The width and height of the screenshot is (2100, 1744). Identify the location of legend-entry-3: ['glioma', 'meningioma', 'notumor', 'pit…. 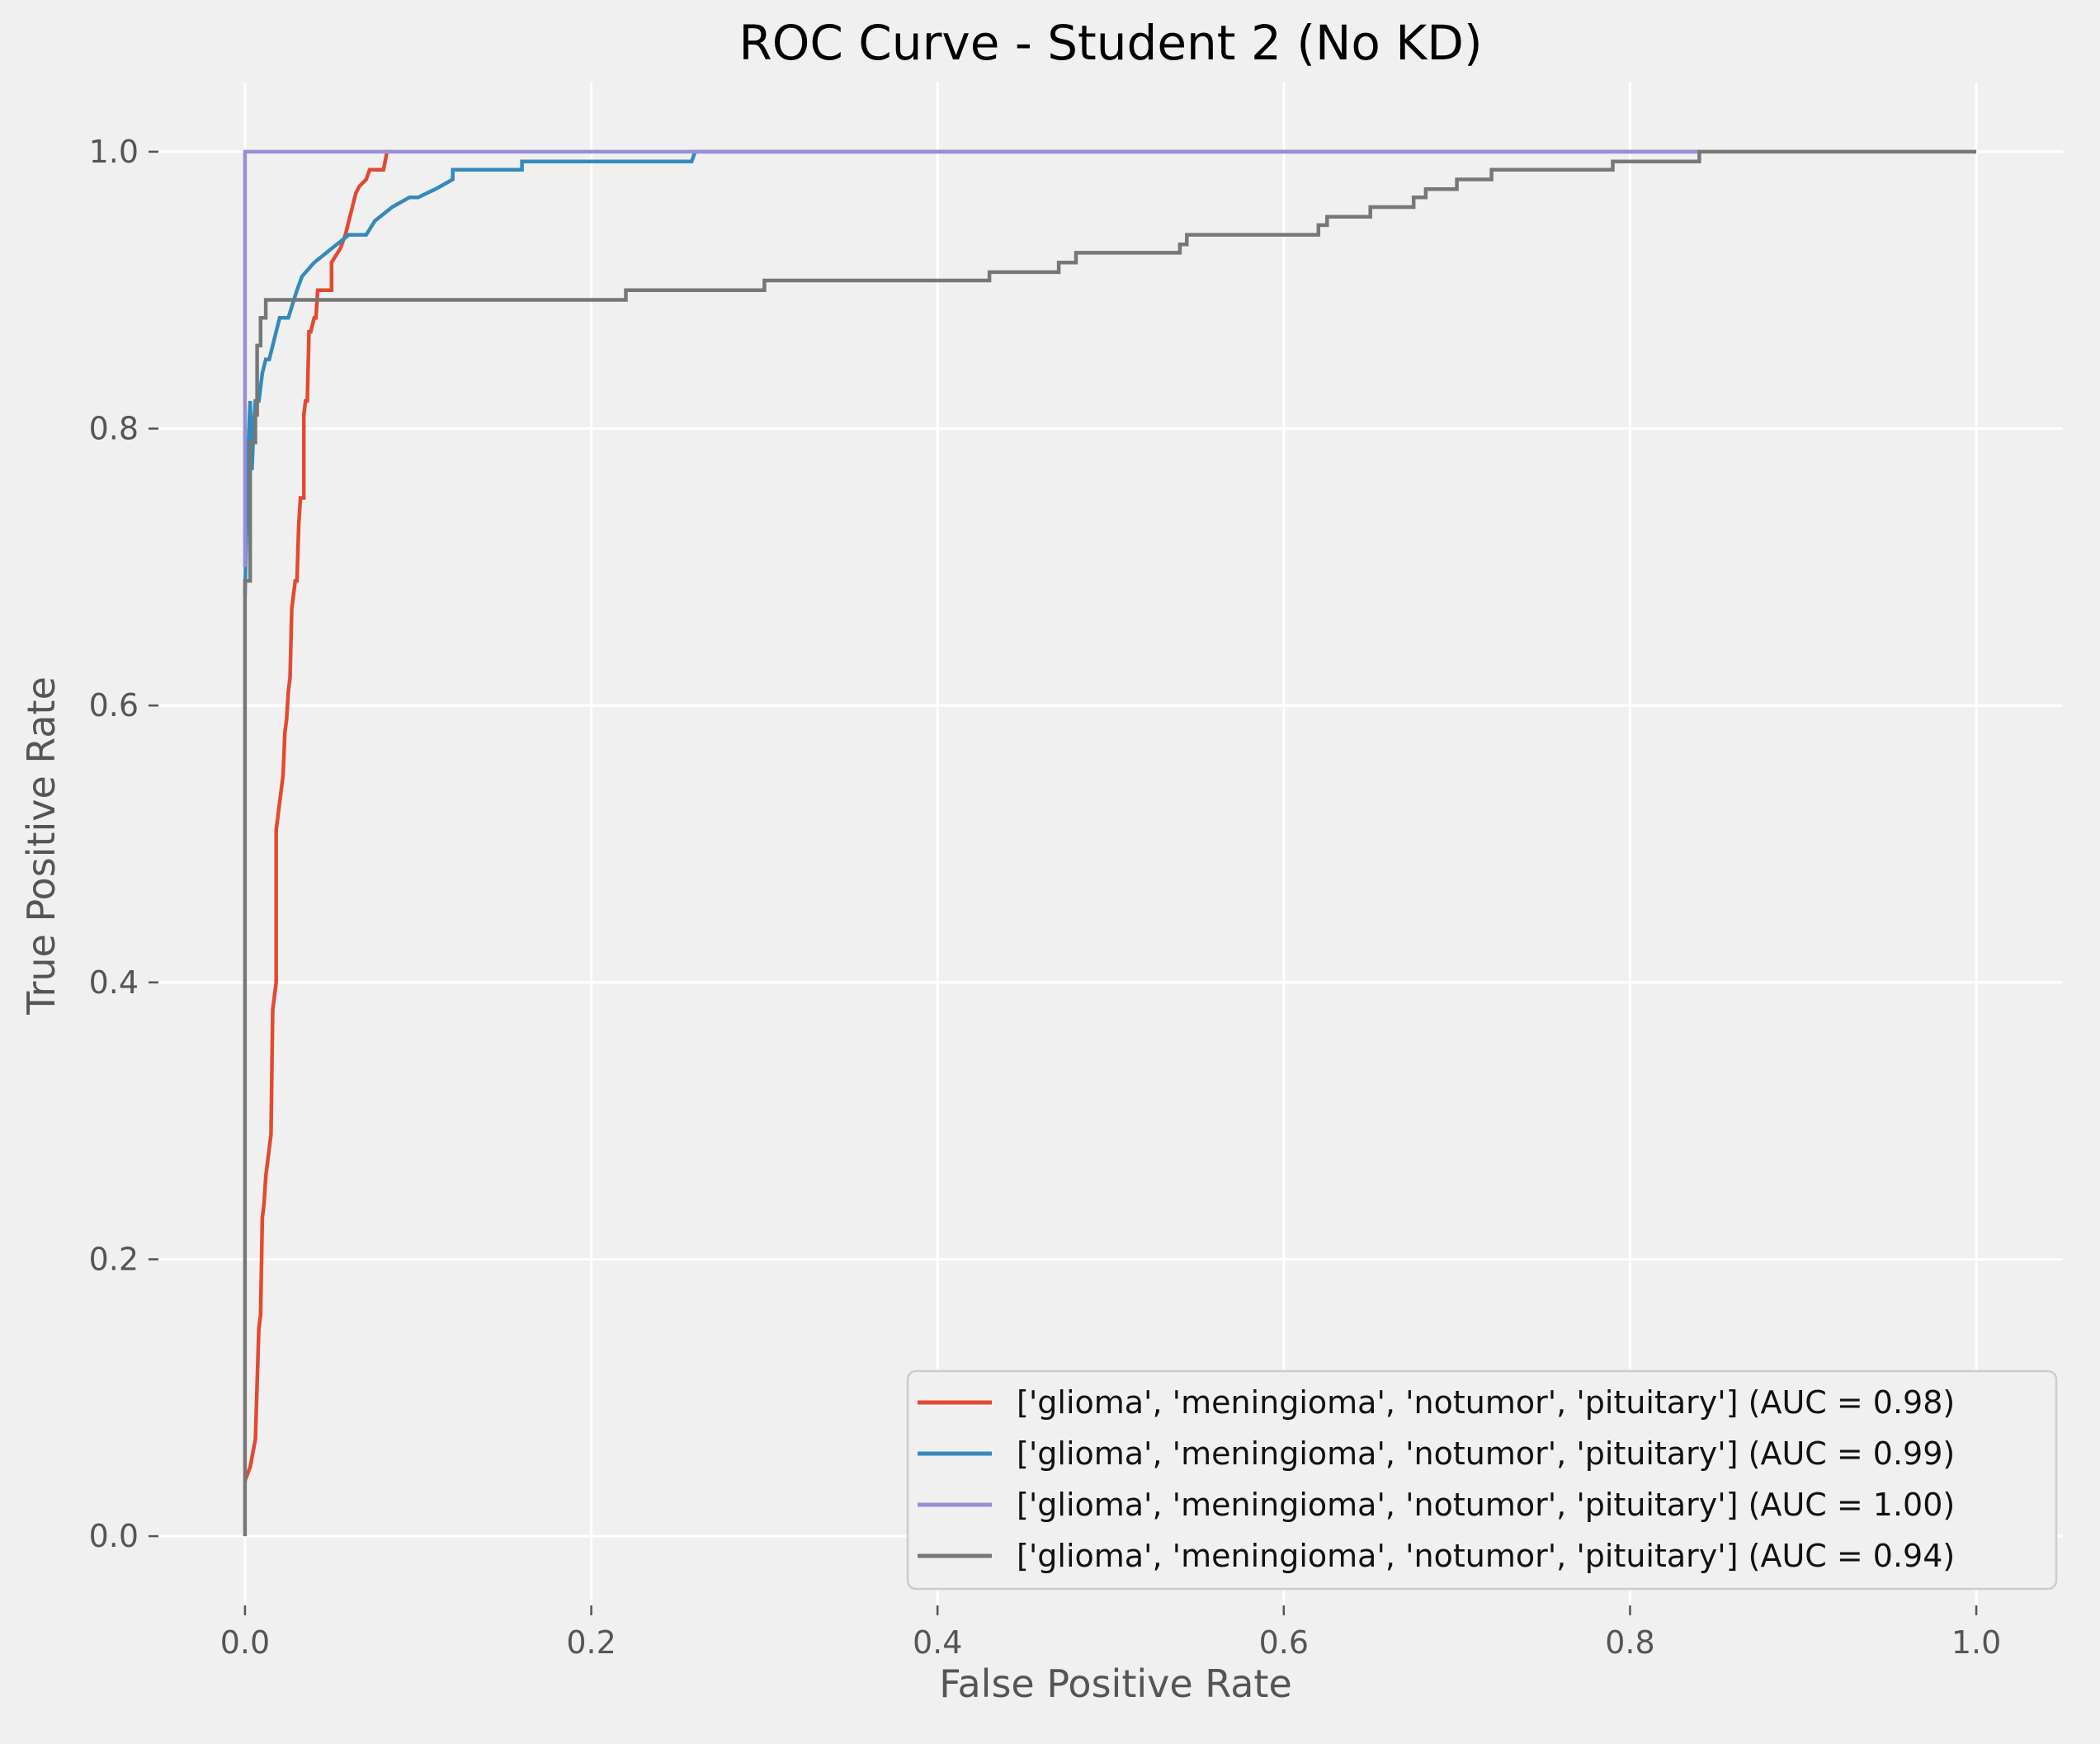
(1486, 1505).